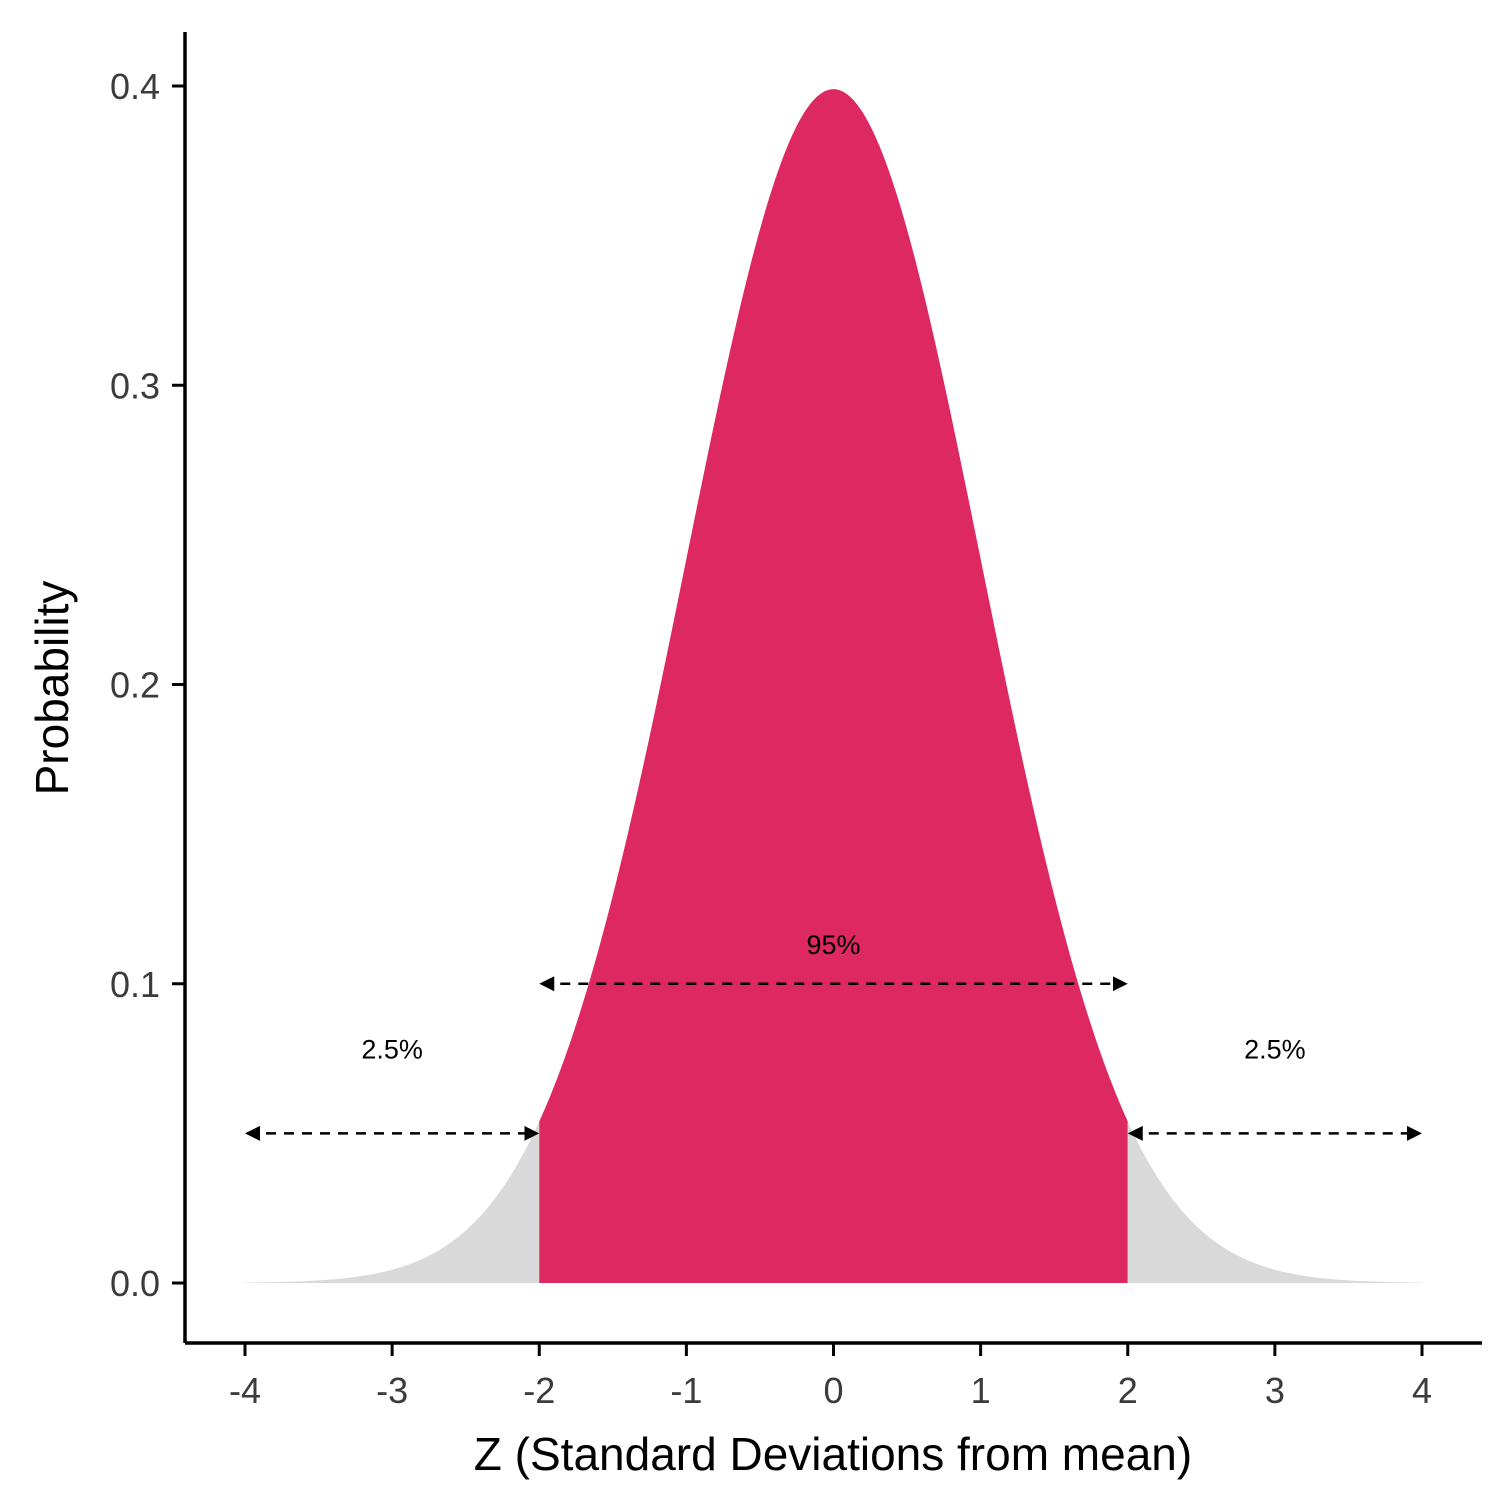 Image resolution: width=1512 pixels, height=1512 pixels. What do you see at coordinates (245, 1390) in the screenshot?
I see `x-tick-label: -4` at bounding box center [245, 1390].